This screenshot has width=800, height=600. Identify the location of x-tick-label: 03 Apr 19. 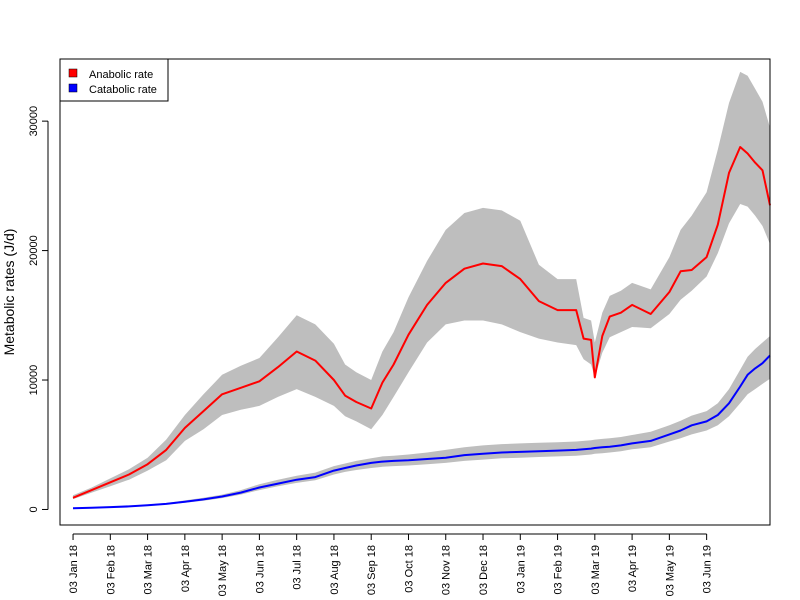
(633, 568).